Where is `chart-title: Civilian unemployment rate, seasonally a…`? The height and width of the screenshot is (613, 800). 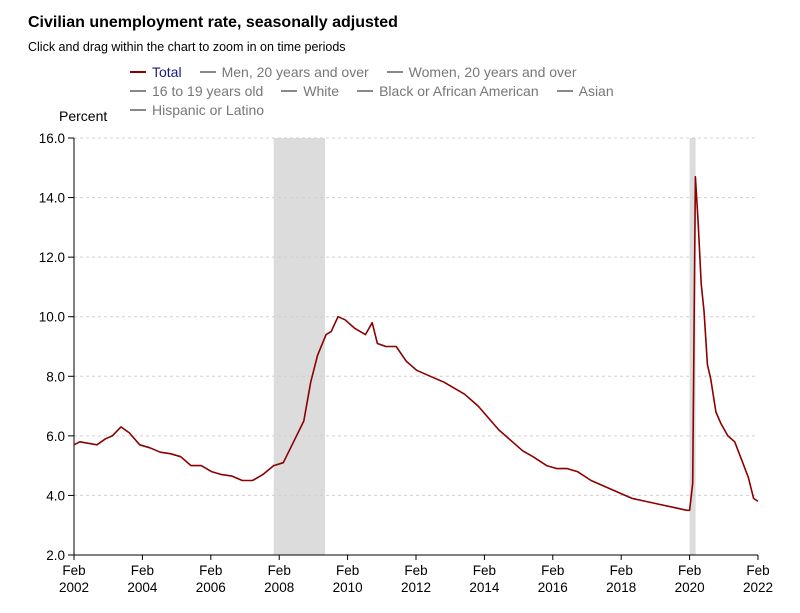
chart-title: Civilian unemployment rate, seasonally a… is located at coordinates (213, 22).